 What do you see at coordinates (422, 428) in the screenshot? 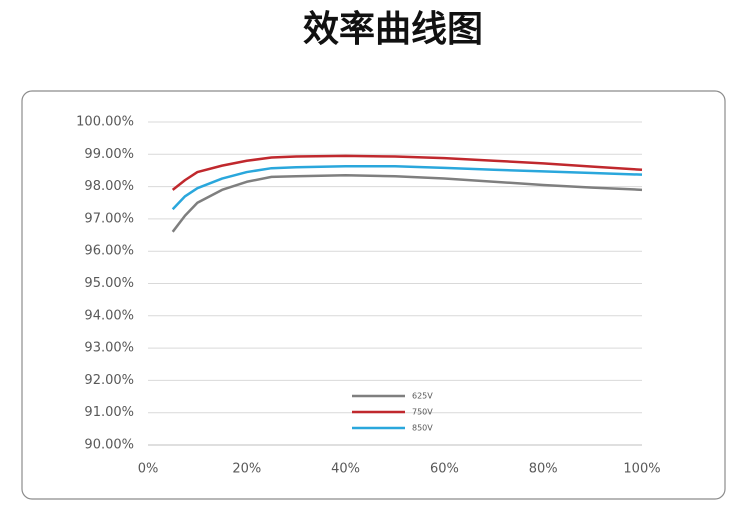
I see `legend-label: 850V` at bounding box center [422, 428].